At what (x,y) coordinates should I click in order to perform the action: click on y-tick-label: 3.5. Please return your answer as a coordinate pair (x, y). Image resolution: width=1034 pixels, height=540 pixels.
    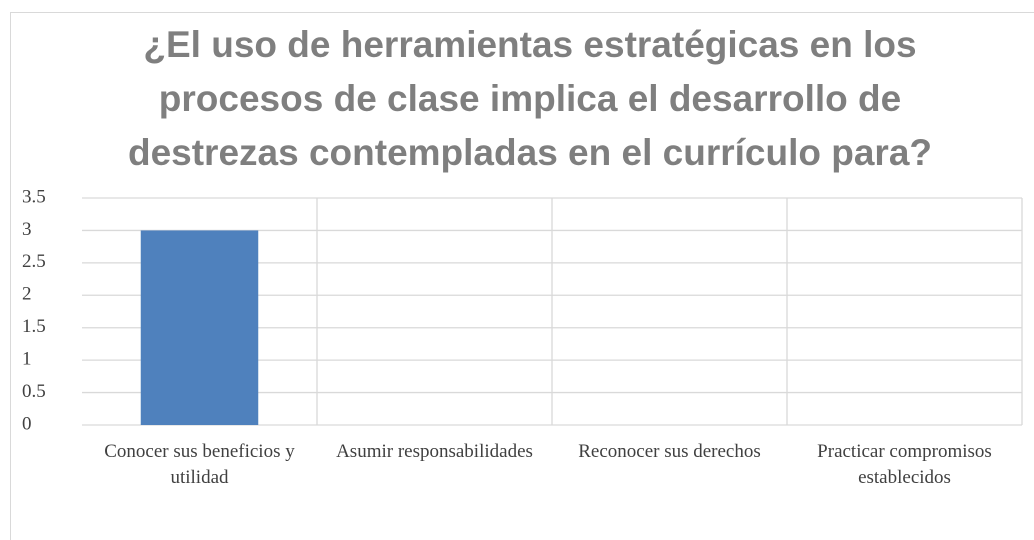
    Looking at the image, I should click on (34, 196).